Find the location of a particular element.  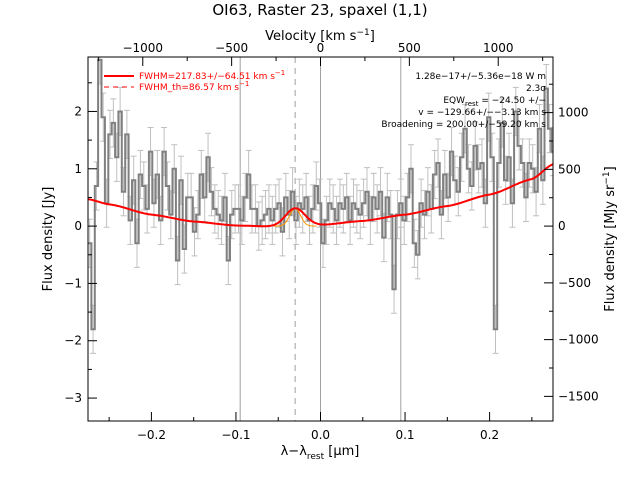

right-tick-label: 0 is located at coordinates (562, 226).